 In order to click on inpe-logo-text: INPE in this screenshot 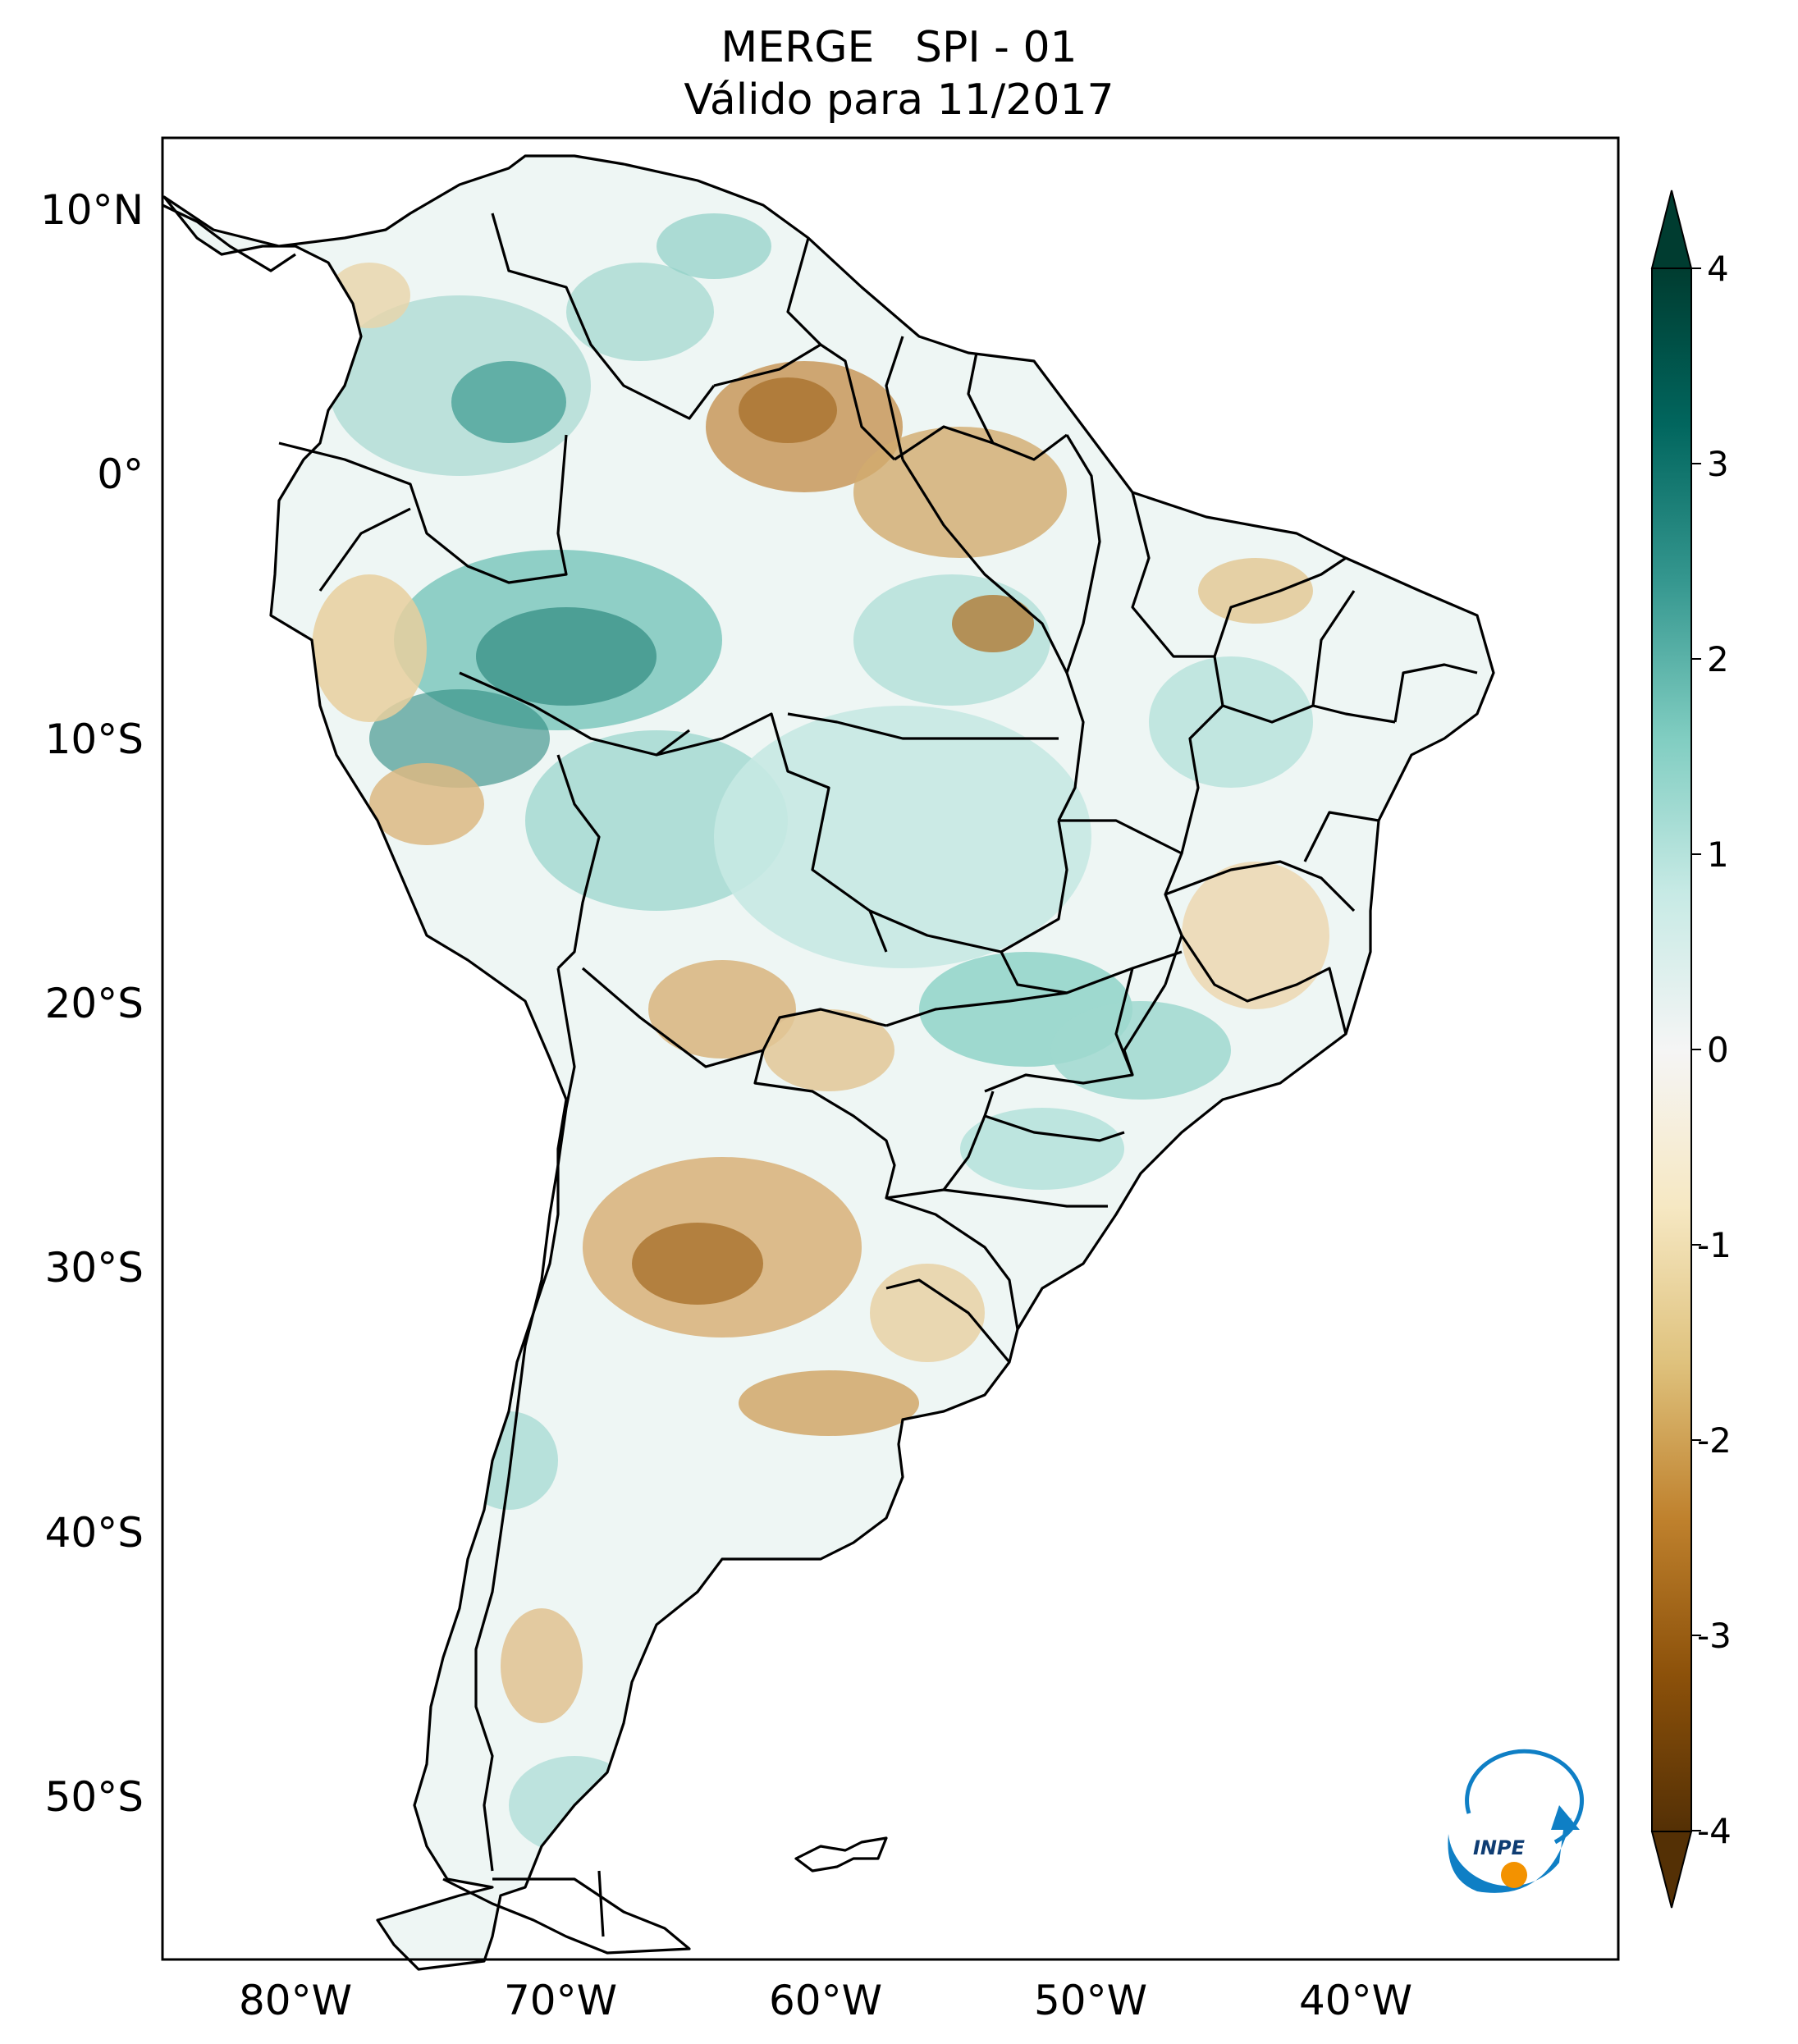, I will do `click(1499, 1847)`.